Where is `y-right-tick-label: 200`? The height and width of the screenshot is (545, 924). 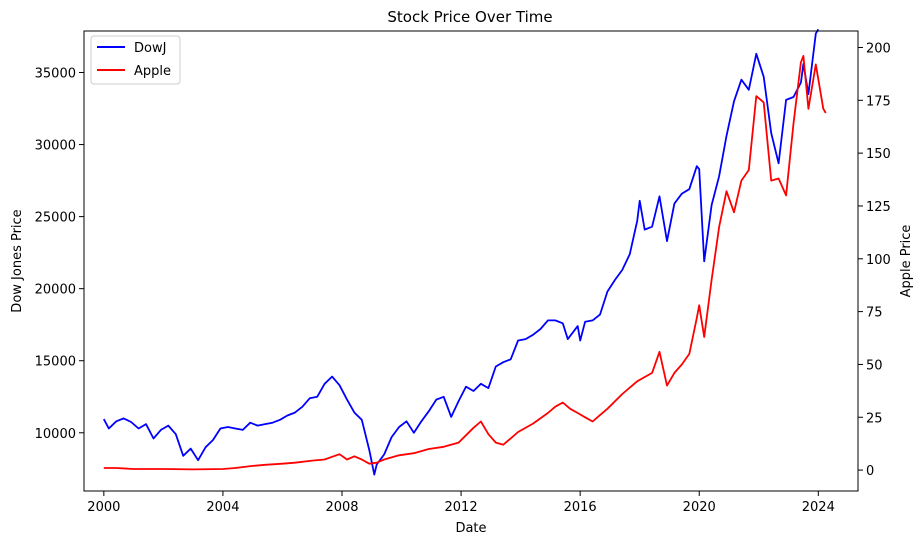
y-right-tick-label: 200 is located at coordinates (878, 48).